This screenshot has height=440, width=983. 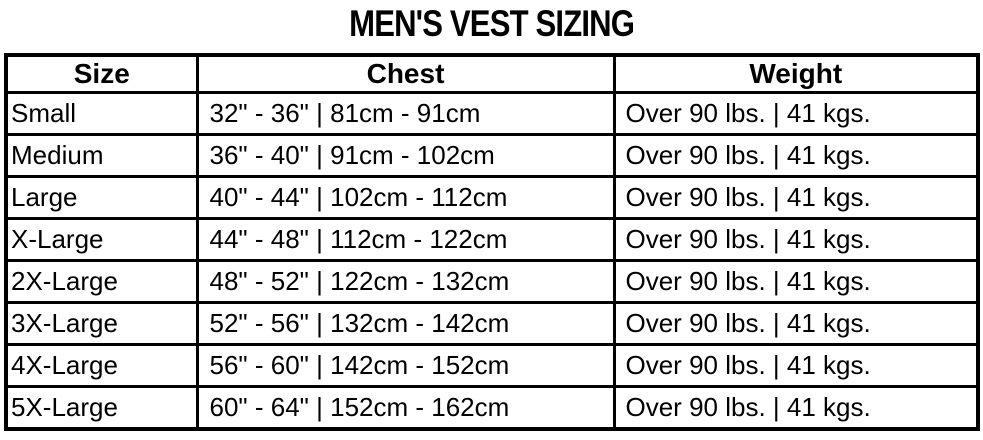 What do you see at coordinates (101, 155) in the screenshot?
I see `size-cell: Medium` at bounding box center [101, 155].